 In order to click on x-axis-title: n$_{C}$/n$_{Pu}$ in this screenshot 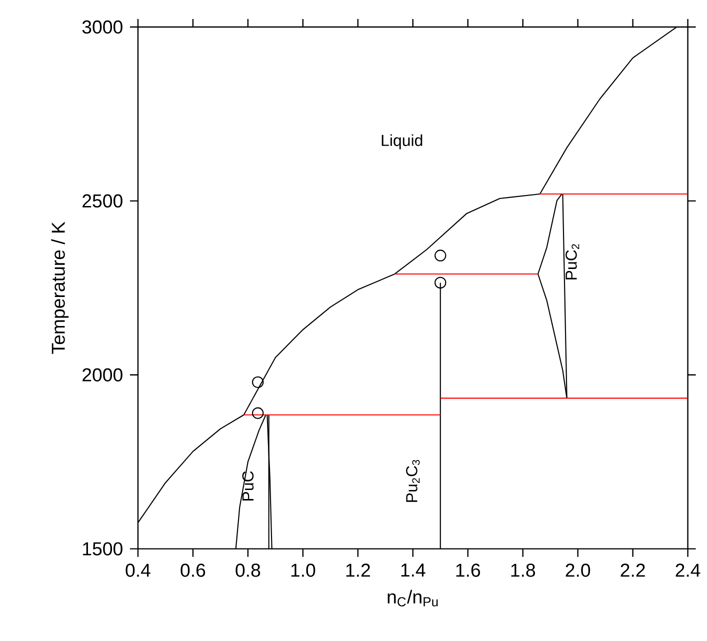, I will do `click(413, 598)`.